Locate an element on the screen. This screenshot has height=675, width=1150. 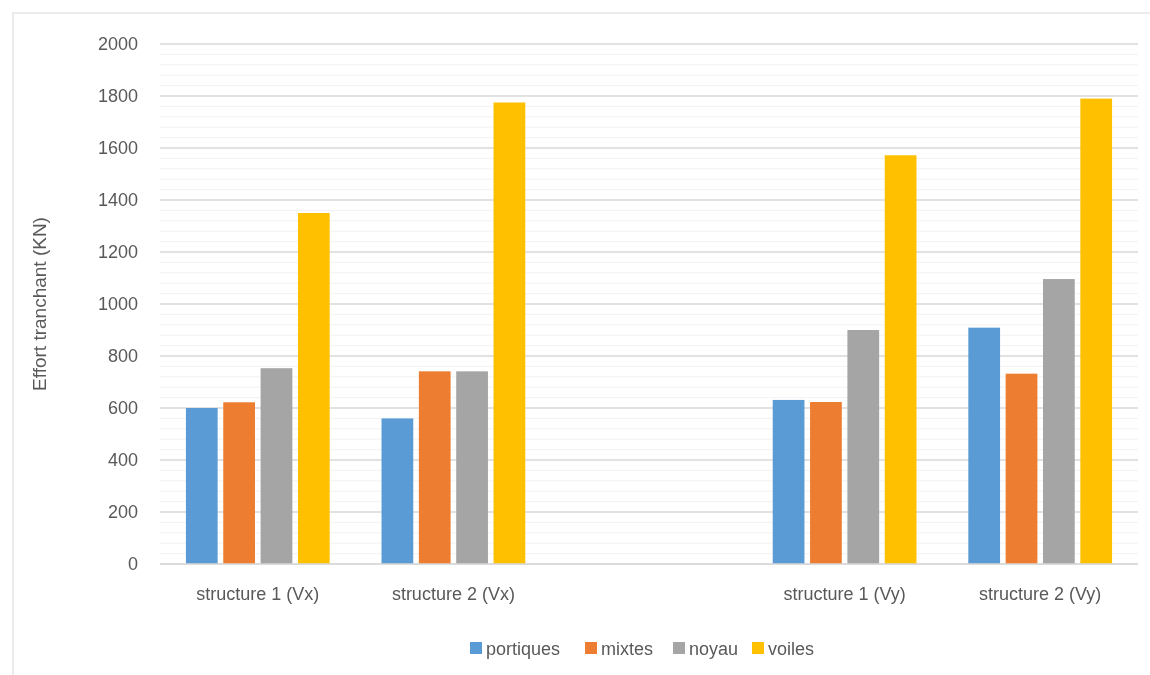
y-tick-label: 0 is located at coordinates (132, 564).